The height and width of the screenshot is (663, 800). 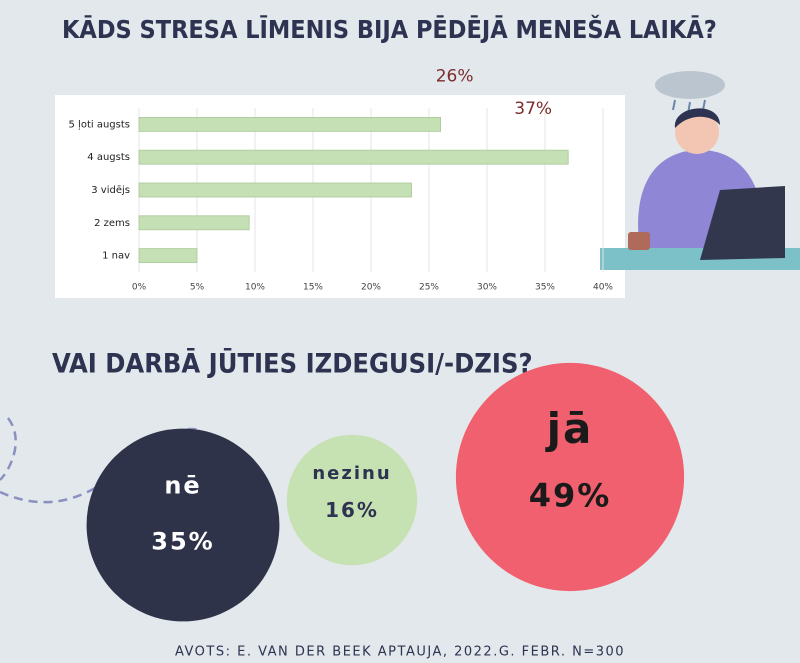 I want to click on y-tick-label: 1 nav, so click(x=116, y=256).